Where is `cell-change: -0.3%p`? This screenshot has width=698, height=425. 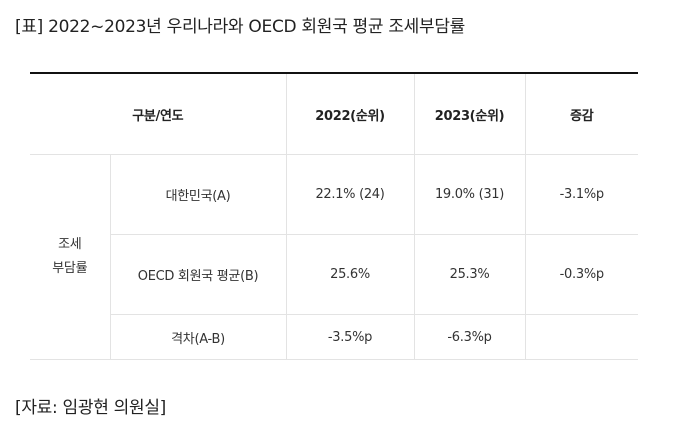 cell-change: -0.3%p is located at coordinates (581, 274).